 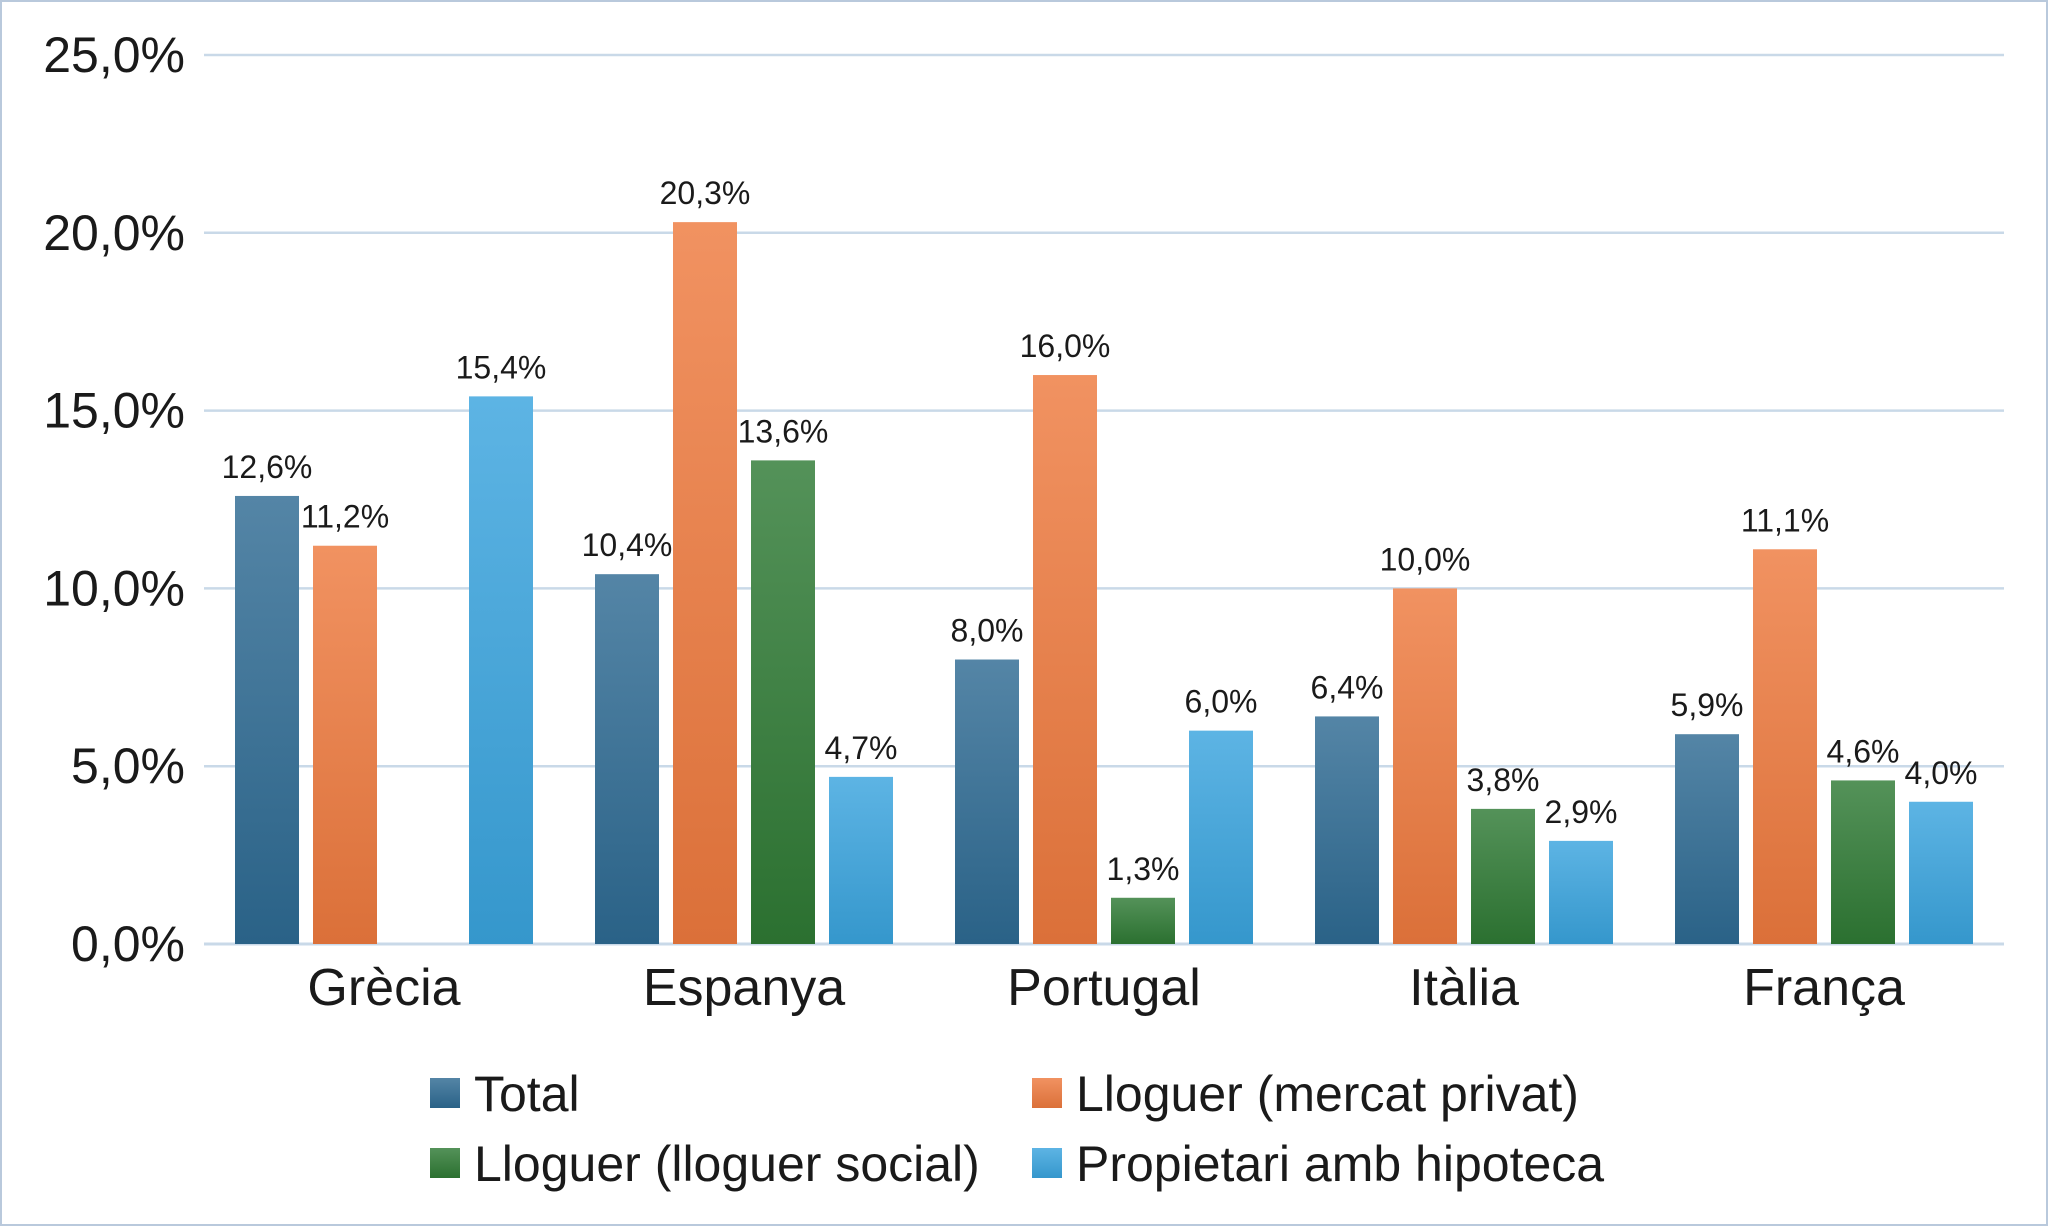 I want to click on bar-franca-lloguer-mercat-privat, so click(x=1785, y=746).